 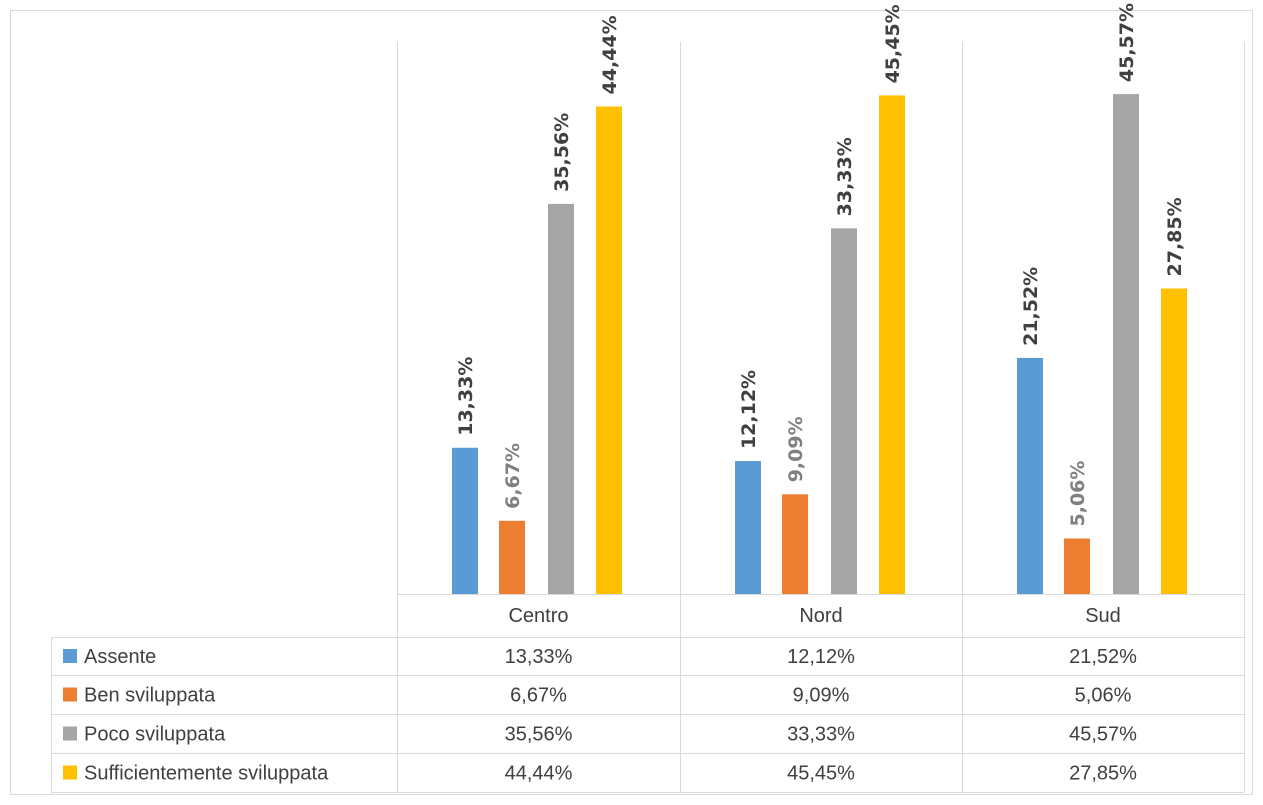 What do you see at coordinates (562, 152) in the screenshot?
I see `data-label-poco-sviluppata-centro: 35,56%` at bounding box center [562, 152].